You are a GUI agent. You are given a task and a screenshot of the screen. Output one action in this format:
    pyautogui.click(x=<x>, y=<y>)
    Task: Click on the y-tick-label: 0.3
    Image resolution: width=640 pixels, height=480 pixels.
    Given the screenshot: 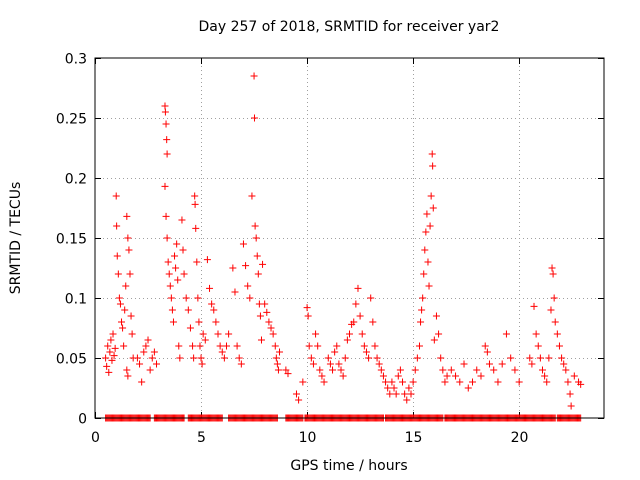 What is the action you would take?
    pyautogui.click(x=76, y=60)
    